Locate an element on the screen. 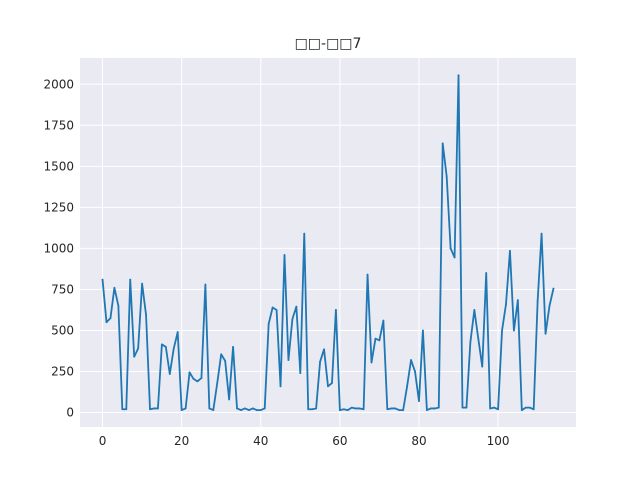  y-tick-label: 1250 is located at coordinates (58, 207).